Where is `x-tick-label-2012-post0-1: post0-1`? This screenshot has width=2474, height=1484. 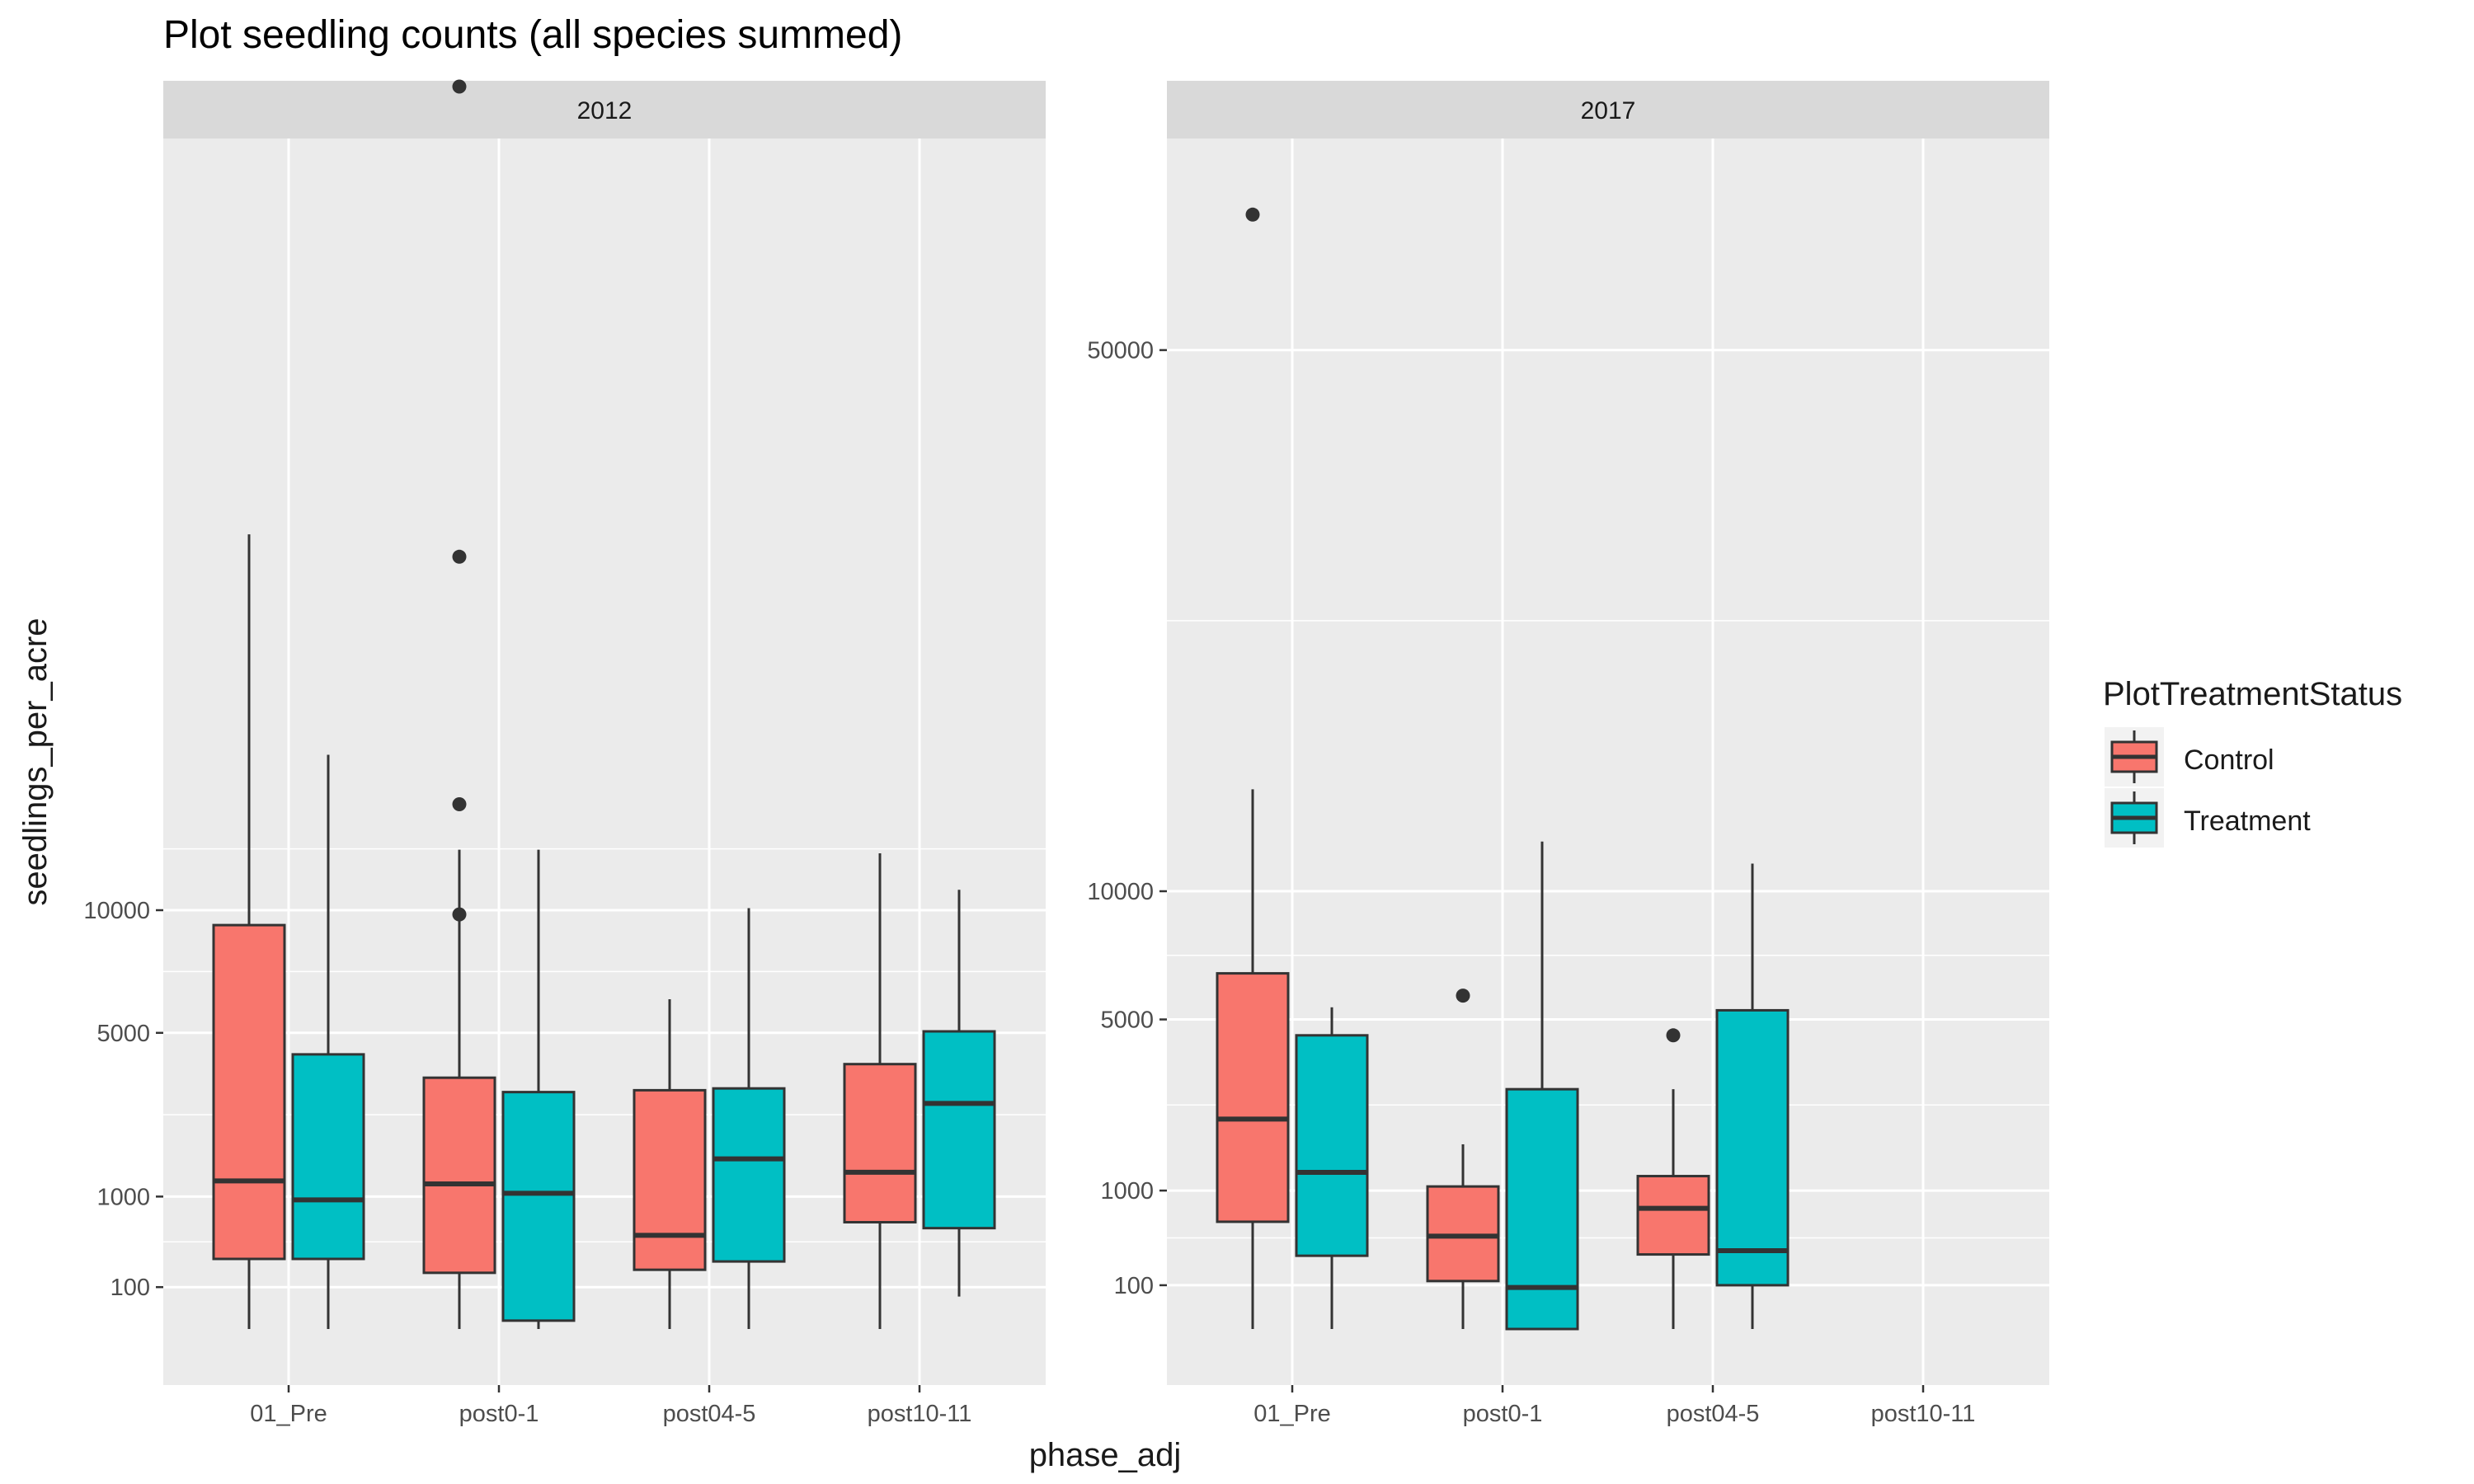 x-tick-label-2012-post0-1: post0-1 is located at coordinates (499, 1414).